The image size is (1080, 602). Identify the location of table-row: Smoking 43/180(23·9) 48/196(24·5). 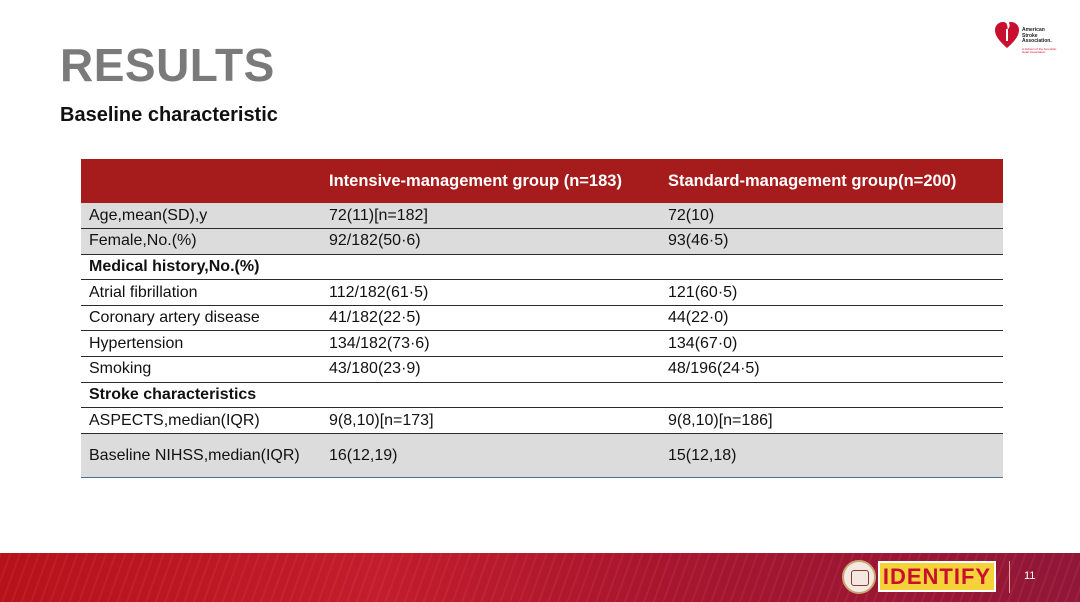
(542, 369).